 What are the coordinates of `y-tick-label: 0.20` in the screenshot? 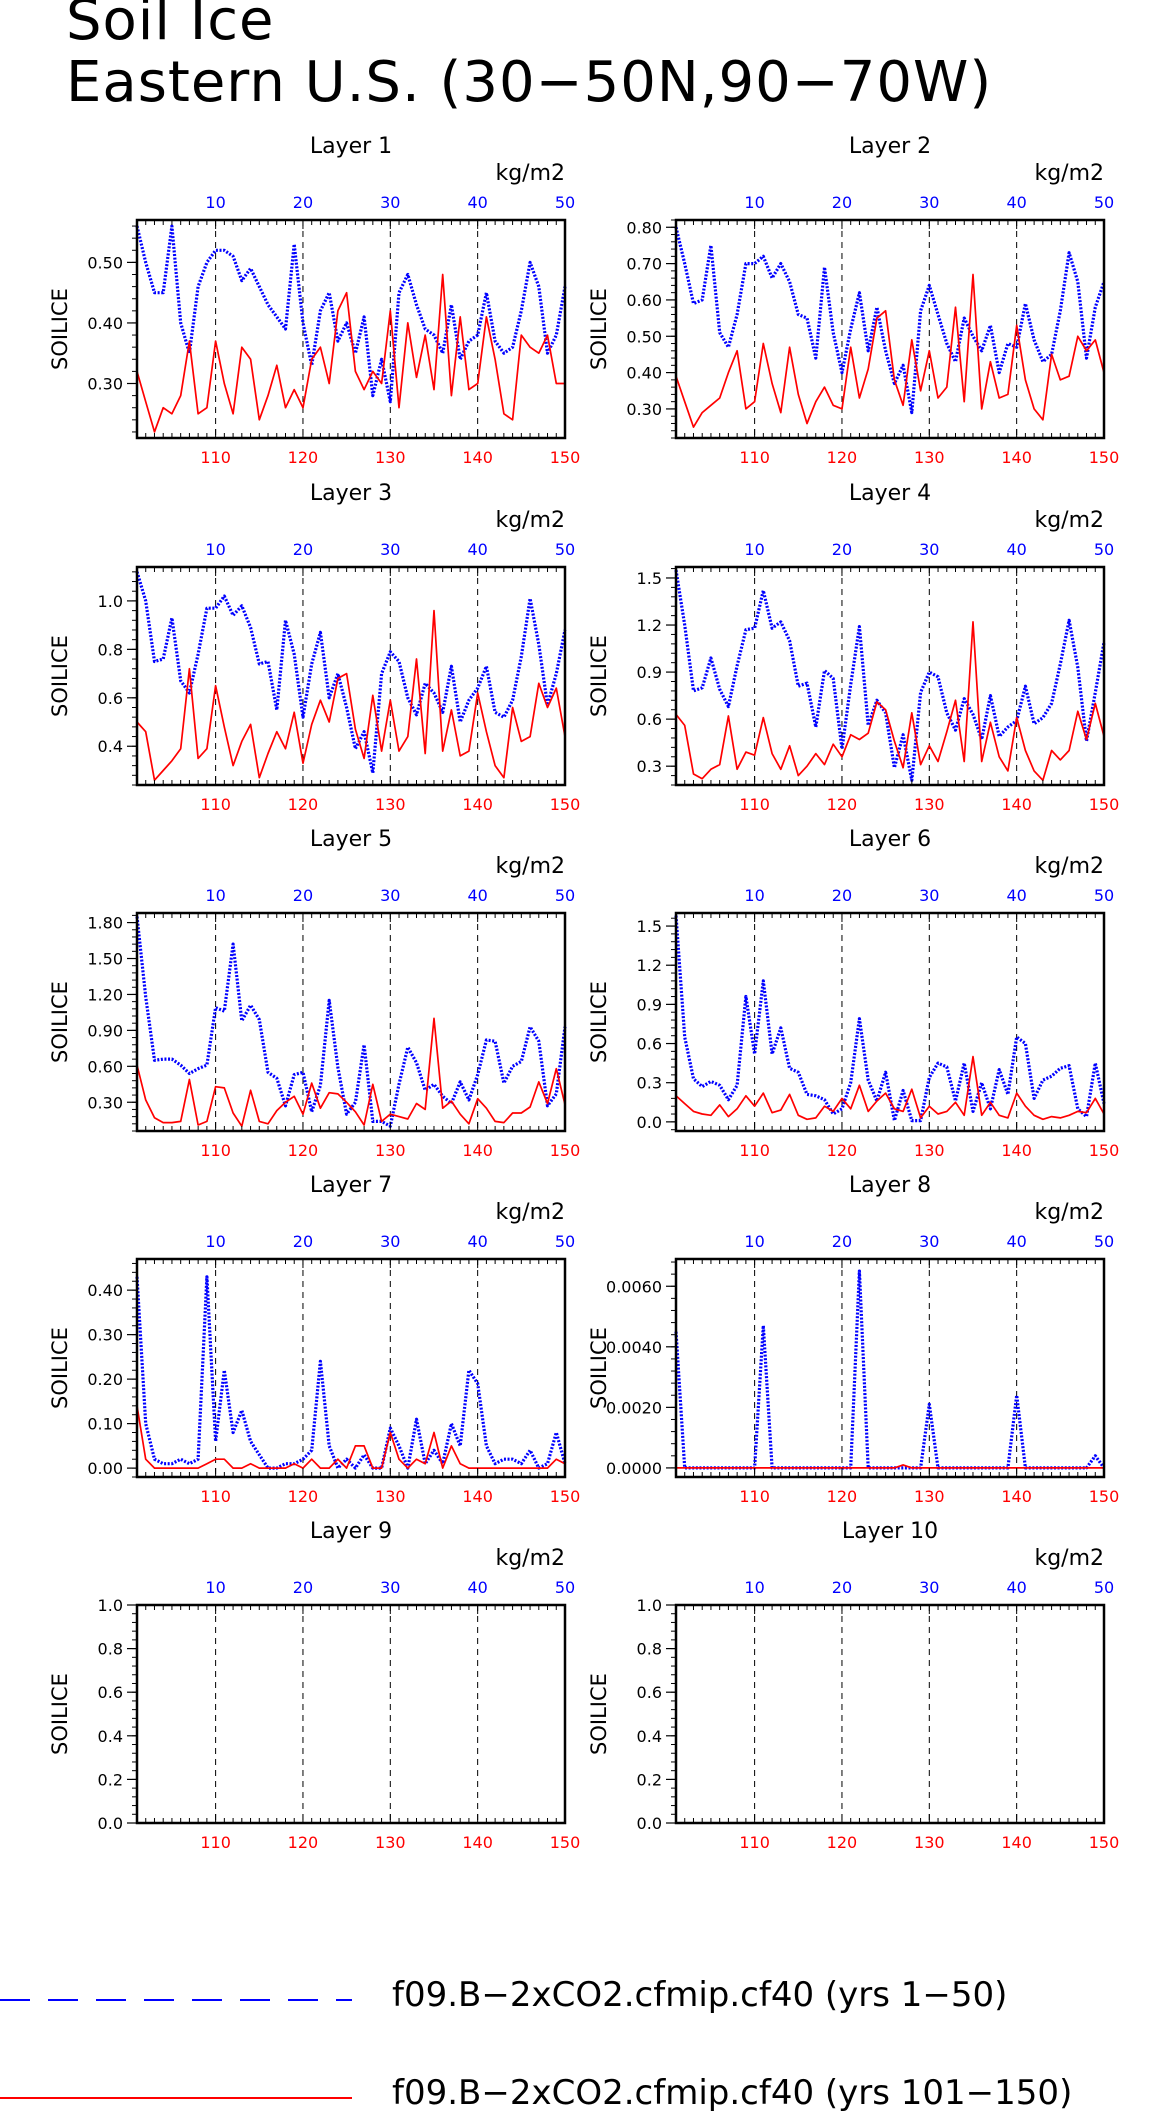 It's located at (105, 1379).